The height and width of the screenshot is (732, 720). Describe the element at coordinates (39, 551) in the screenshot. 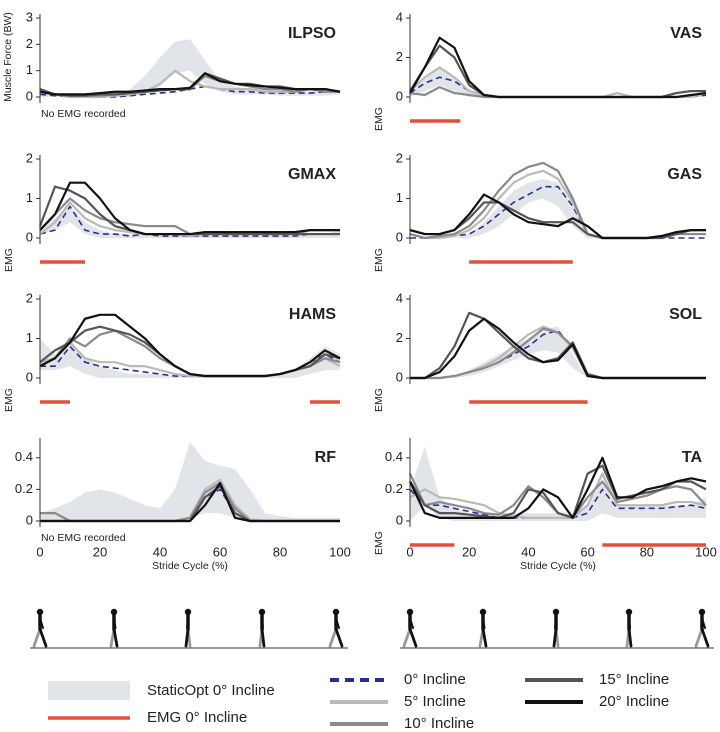

I see `x-tick-label: 0` at that location.